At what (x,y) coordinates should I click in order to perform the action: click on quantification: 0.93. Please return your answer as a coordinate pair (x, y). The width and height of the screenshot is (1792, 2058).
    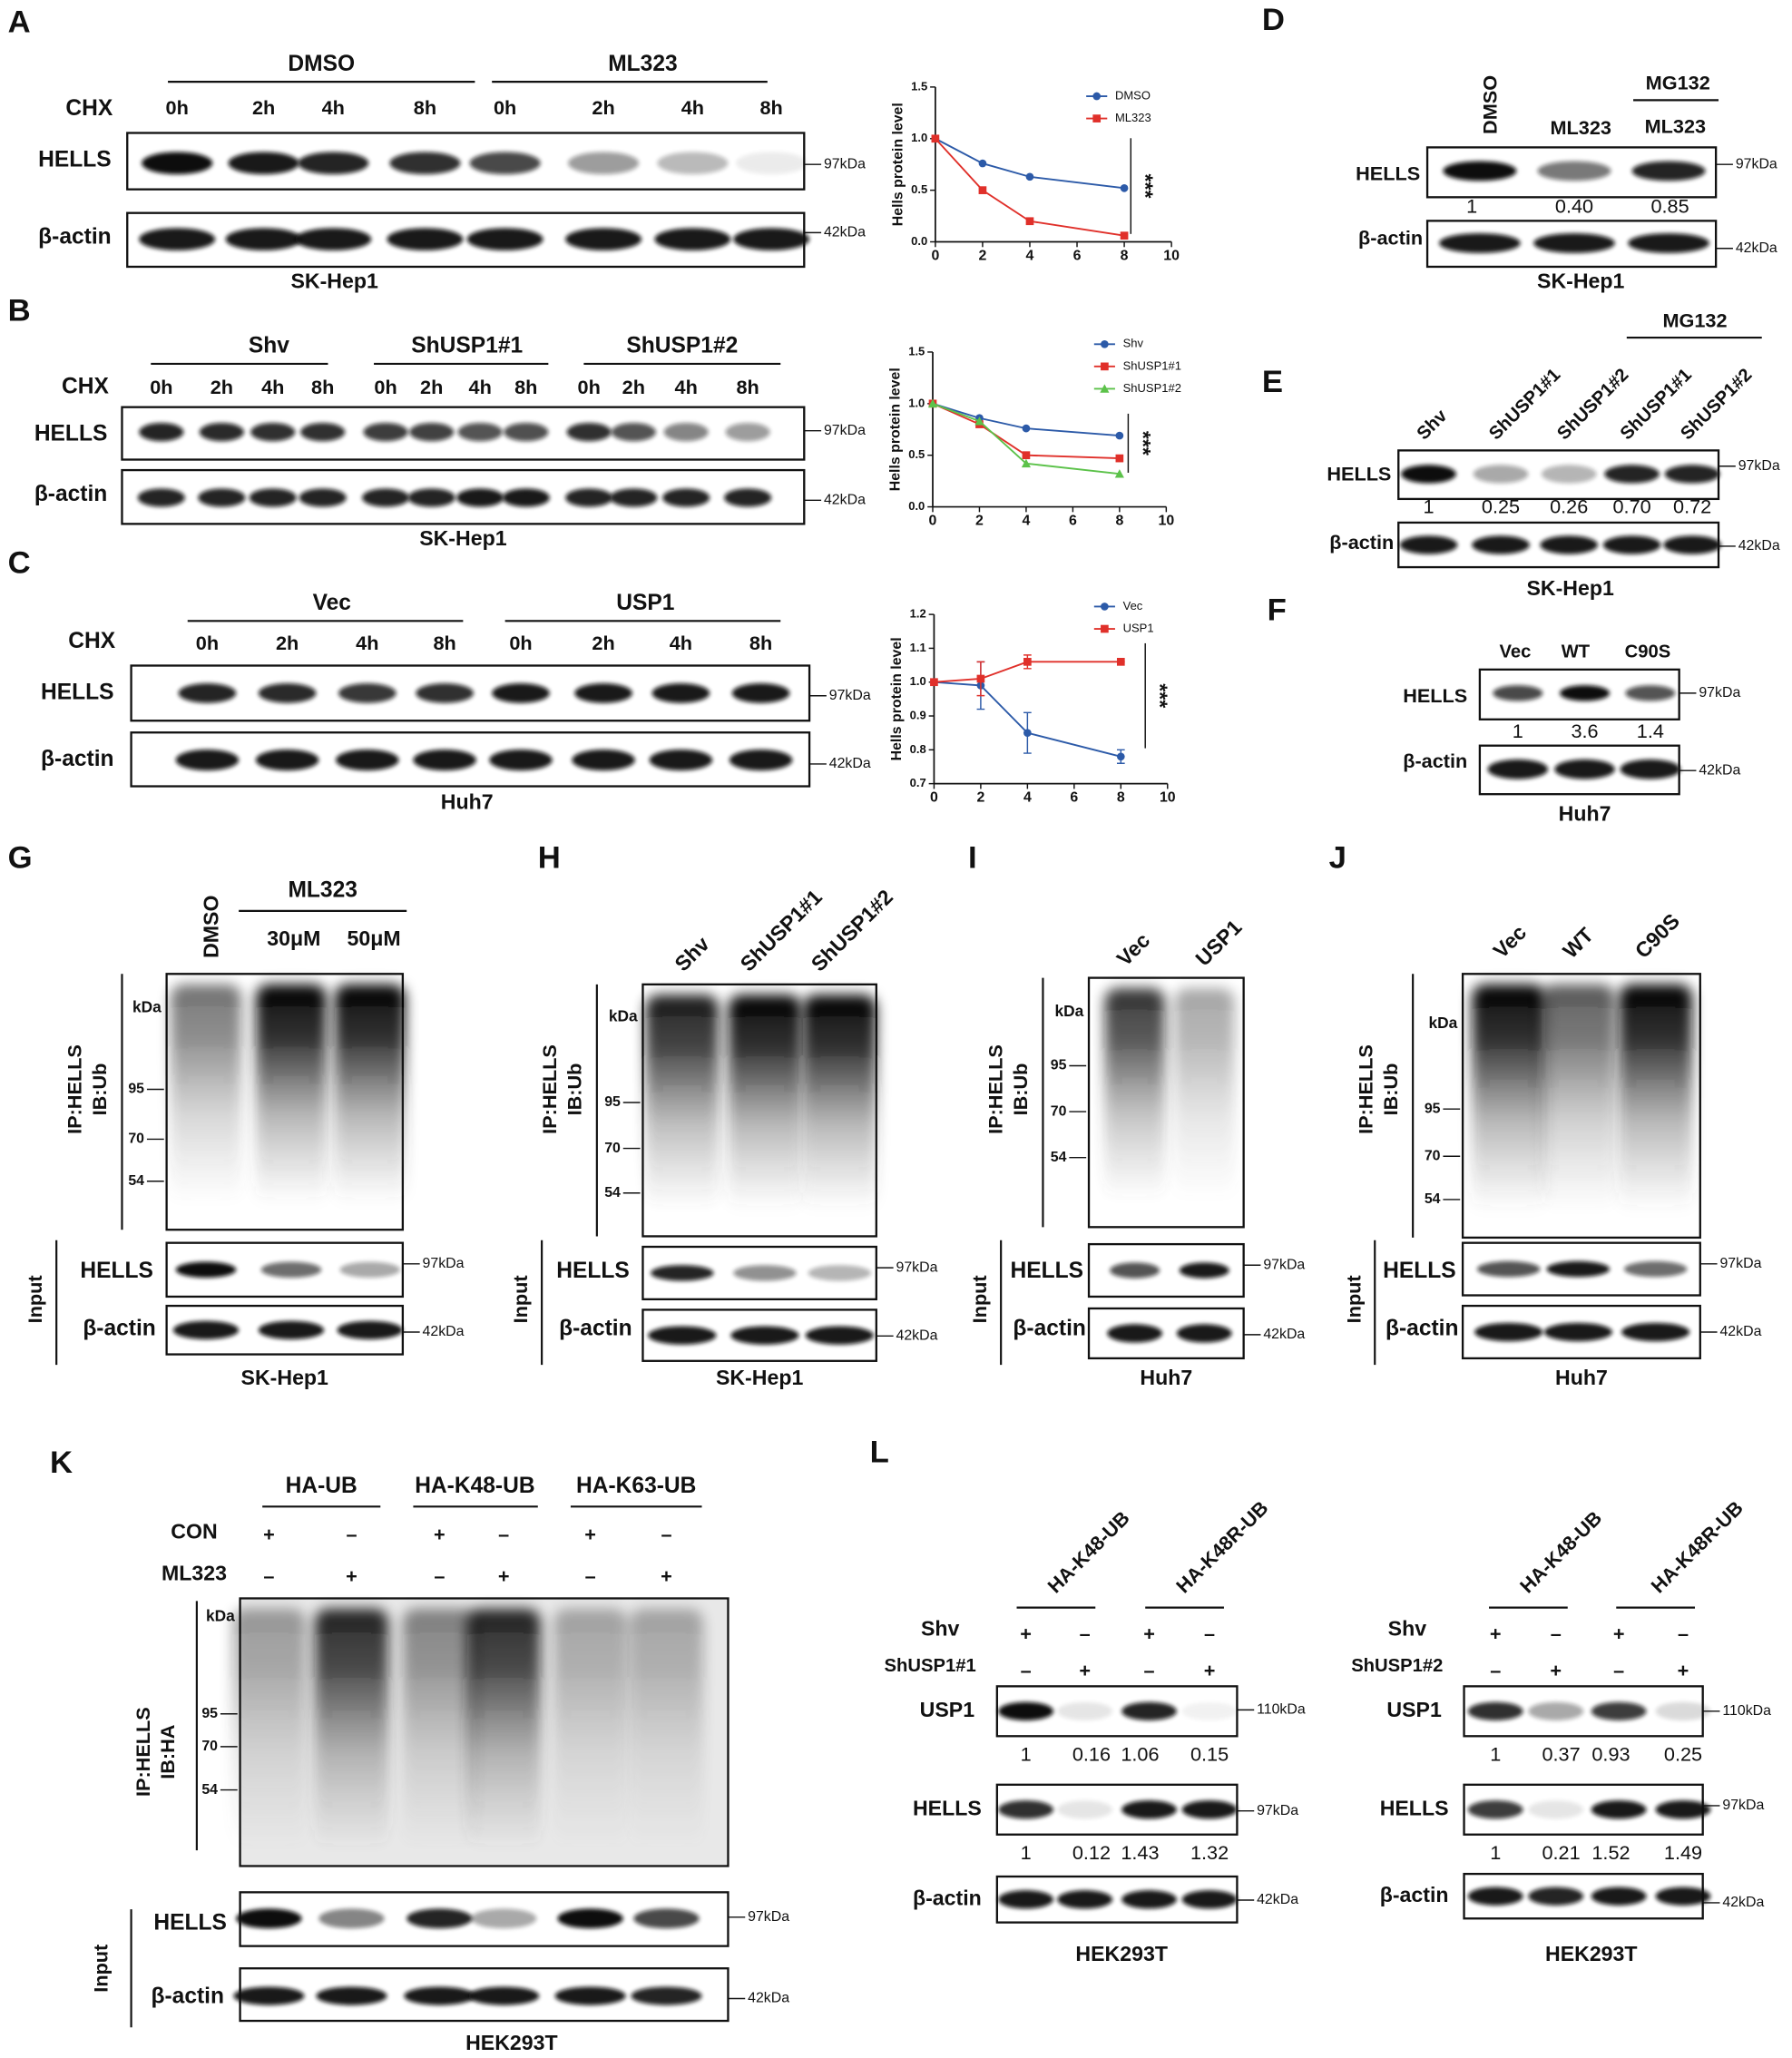
    Looking at the image, I should click on (1611, 1754).